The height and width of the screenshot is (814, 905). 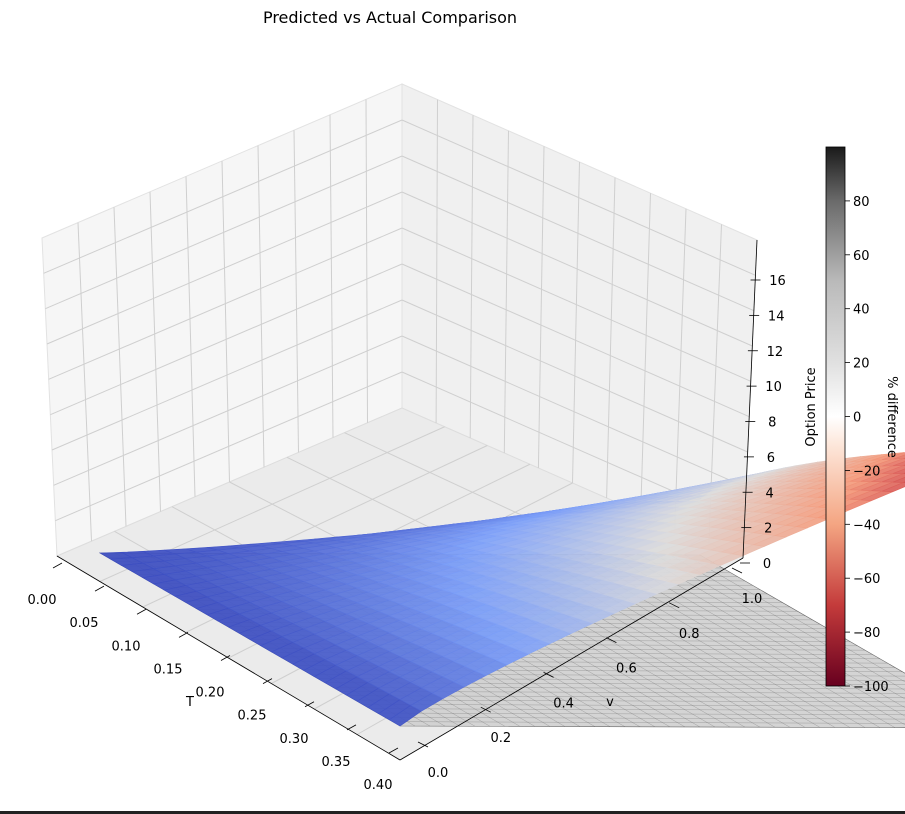 I want to click on x-tick-label: 0.20, so click(x=210, y=693).